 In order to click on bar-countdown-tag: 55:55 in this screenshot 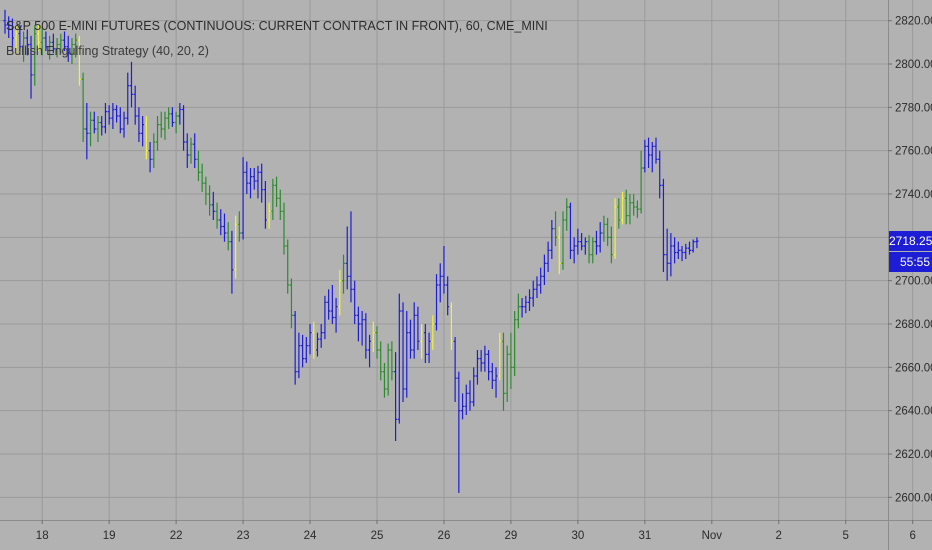, I will do `click(910, 262)`.